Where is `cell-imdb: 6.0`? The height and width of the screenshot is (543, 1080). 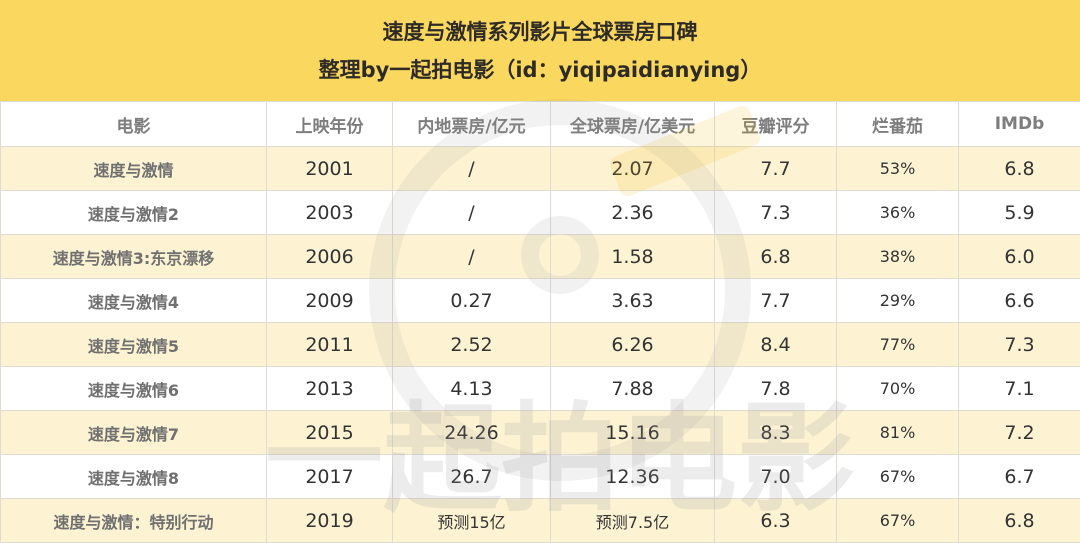
cell-imdb: 6.0 is located at coordinates (1019, 256).